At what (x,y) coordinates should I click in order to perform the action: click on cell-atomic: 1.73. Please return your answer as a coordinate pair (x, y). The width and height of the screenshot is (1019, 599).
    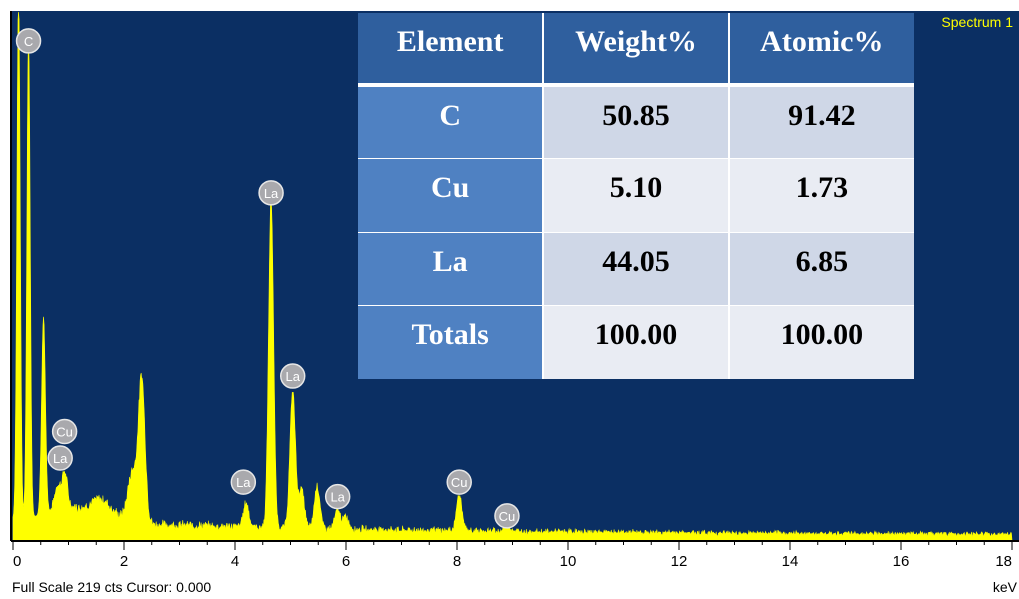
    Looking at the image, I should click on (821, 195).